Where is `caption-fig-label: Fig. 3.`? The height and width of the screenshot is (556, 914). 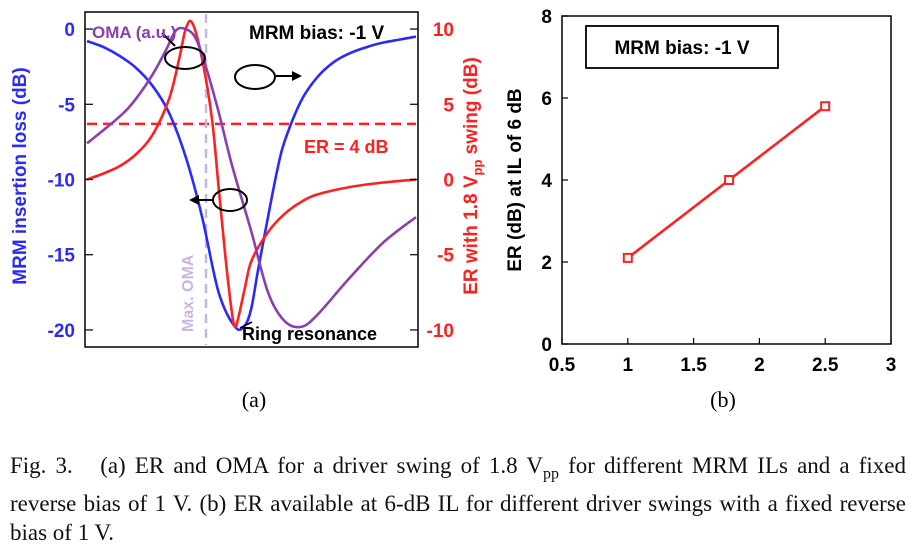 caption-fig-label: Fig. 3. is located at coordinates (41, 465).